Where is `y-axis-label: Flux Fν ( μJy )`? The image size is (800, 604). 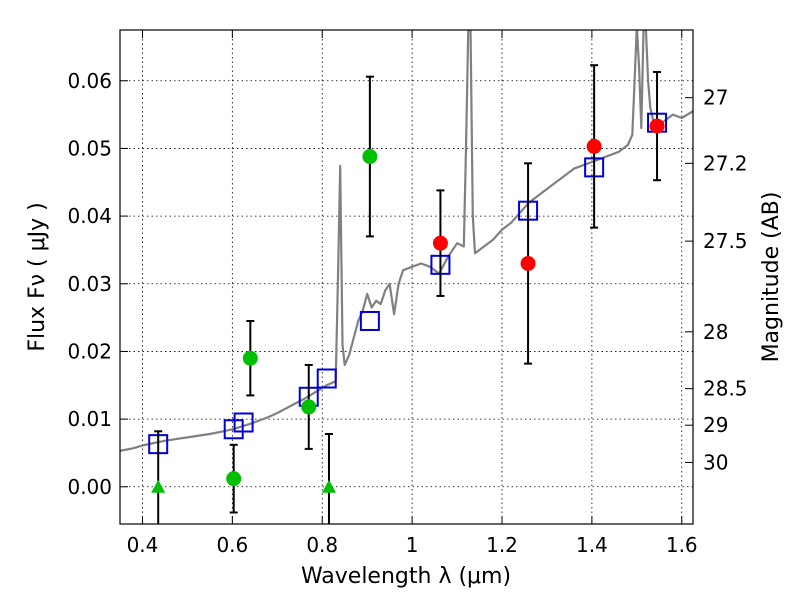 y-axis-label: Flux Fν ( μJy ) is located at coordinates (37, 276).